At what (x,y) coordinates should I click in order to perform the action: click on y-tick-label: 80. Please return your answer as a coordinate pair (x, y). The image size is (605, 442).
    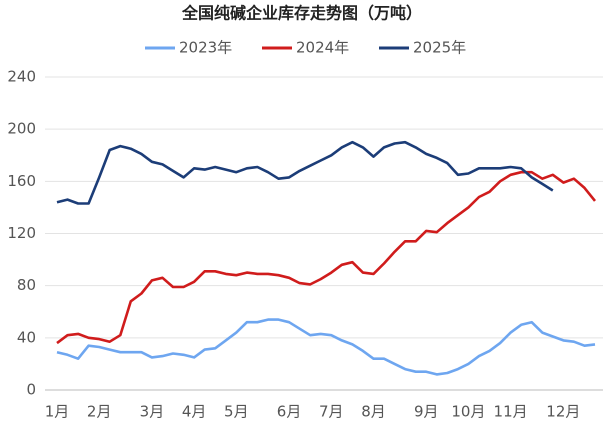
    Looking at the image, I should click on (26, 285).